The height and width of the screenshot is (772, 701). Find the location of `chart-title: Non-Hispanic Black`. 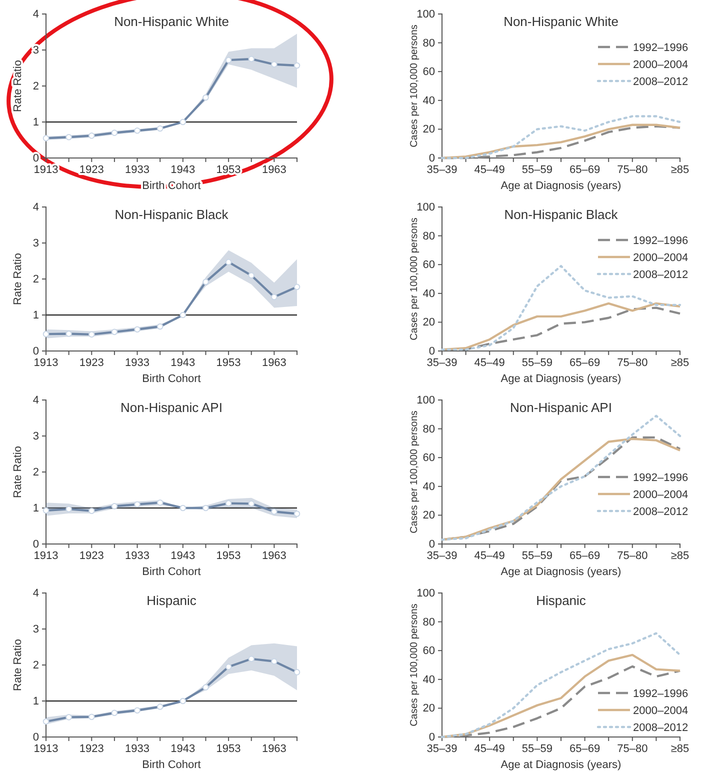

chart-title: Non-Hispanic Black is located at coordinates (171, 214).